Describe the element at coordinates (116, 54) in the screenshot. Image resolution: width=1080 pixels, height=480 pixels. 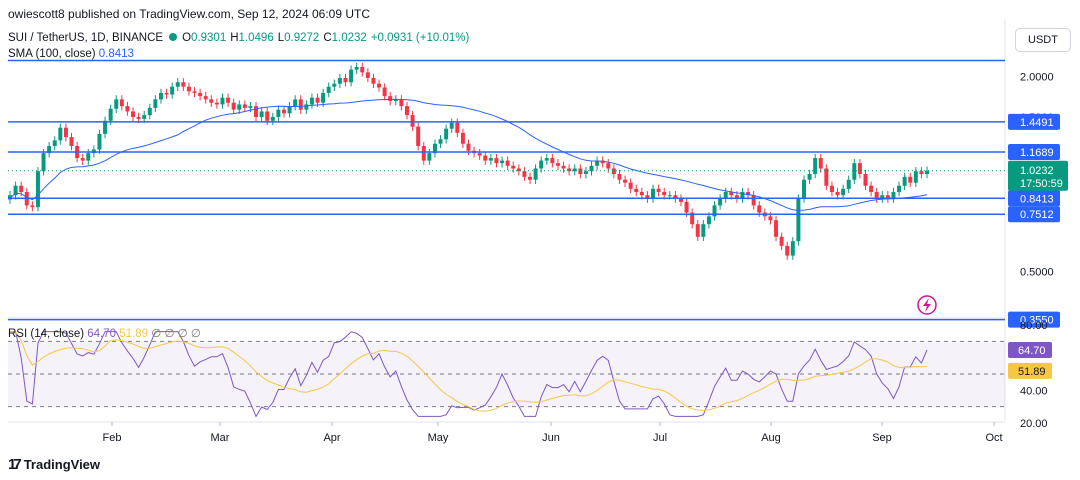
I see `sma-value: 0.8413` at that location.